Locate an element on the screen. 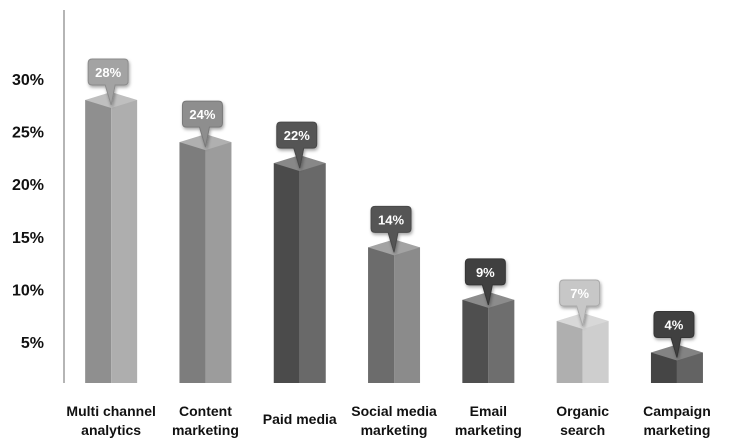  category-label-line: Campaign is located at coordinates (677, 411).